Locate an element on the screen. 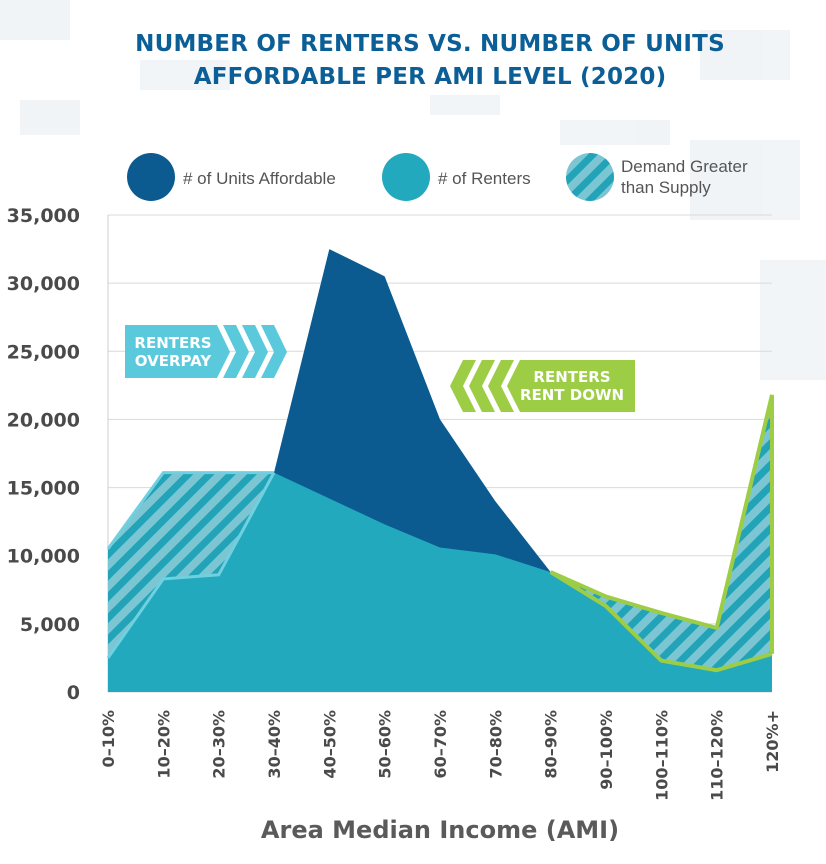 This screenshot has height=864, width=826. y-tick-label: 0 is located at coordinates (73, 693).